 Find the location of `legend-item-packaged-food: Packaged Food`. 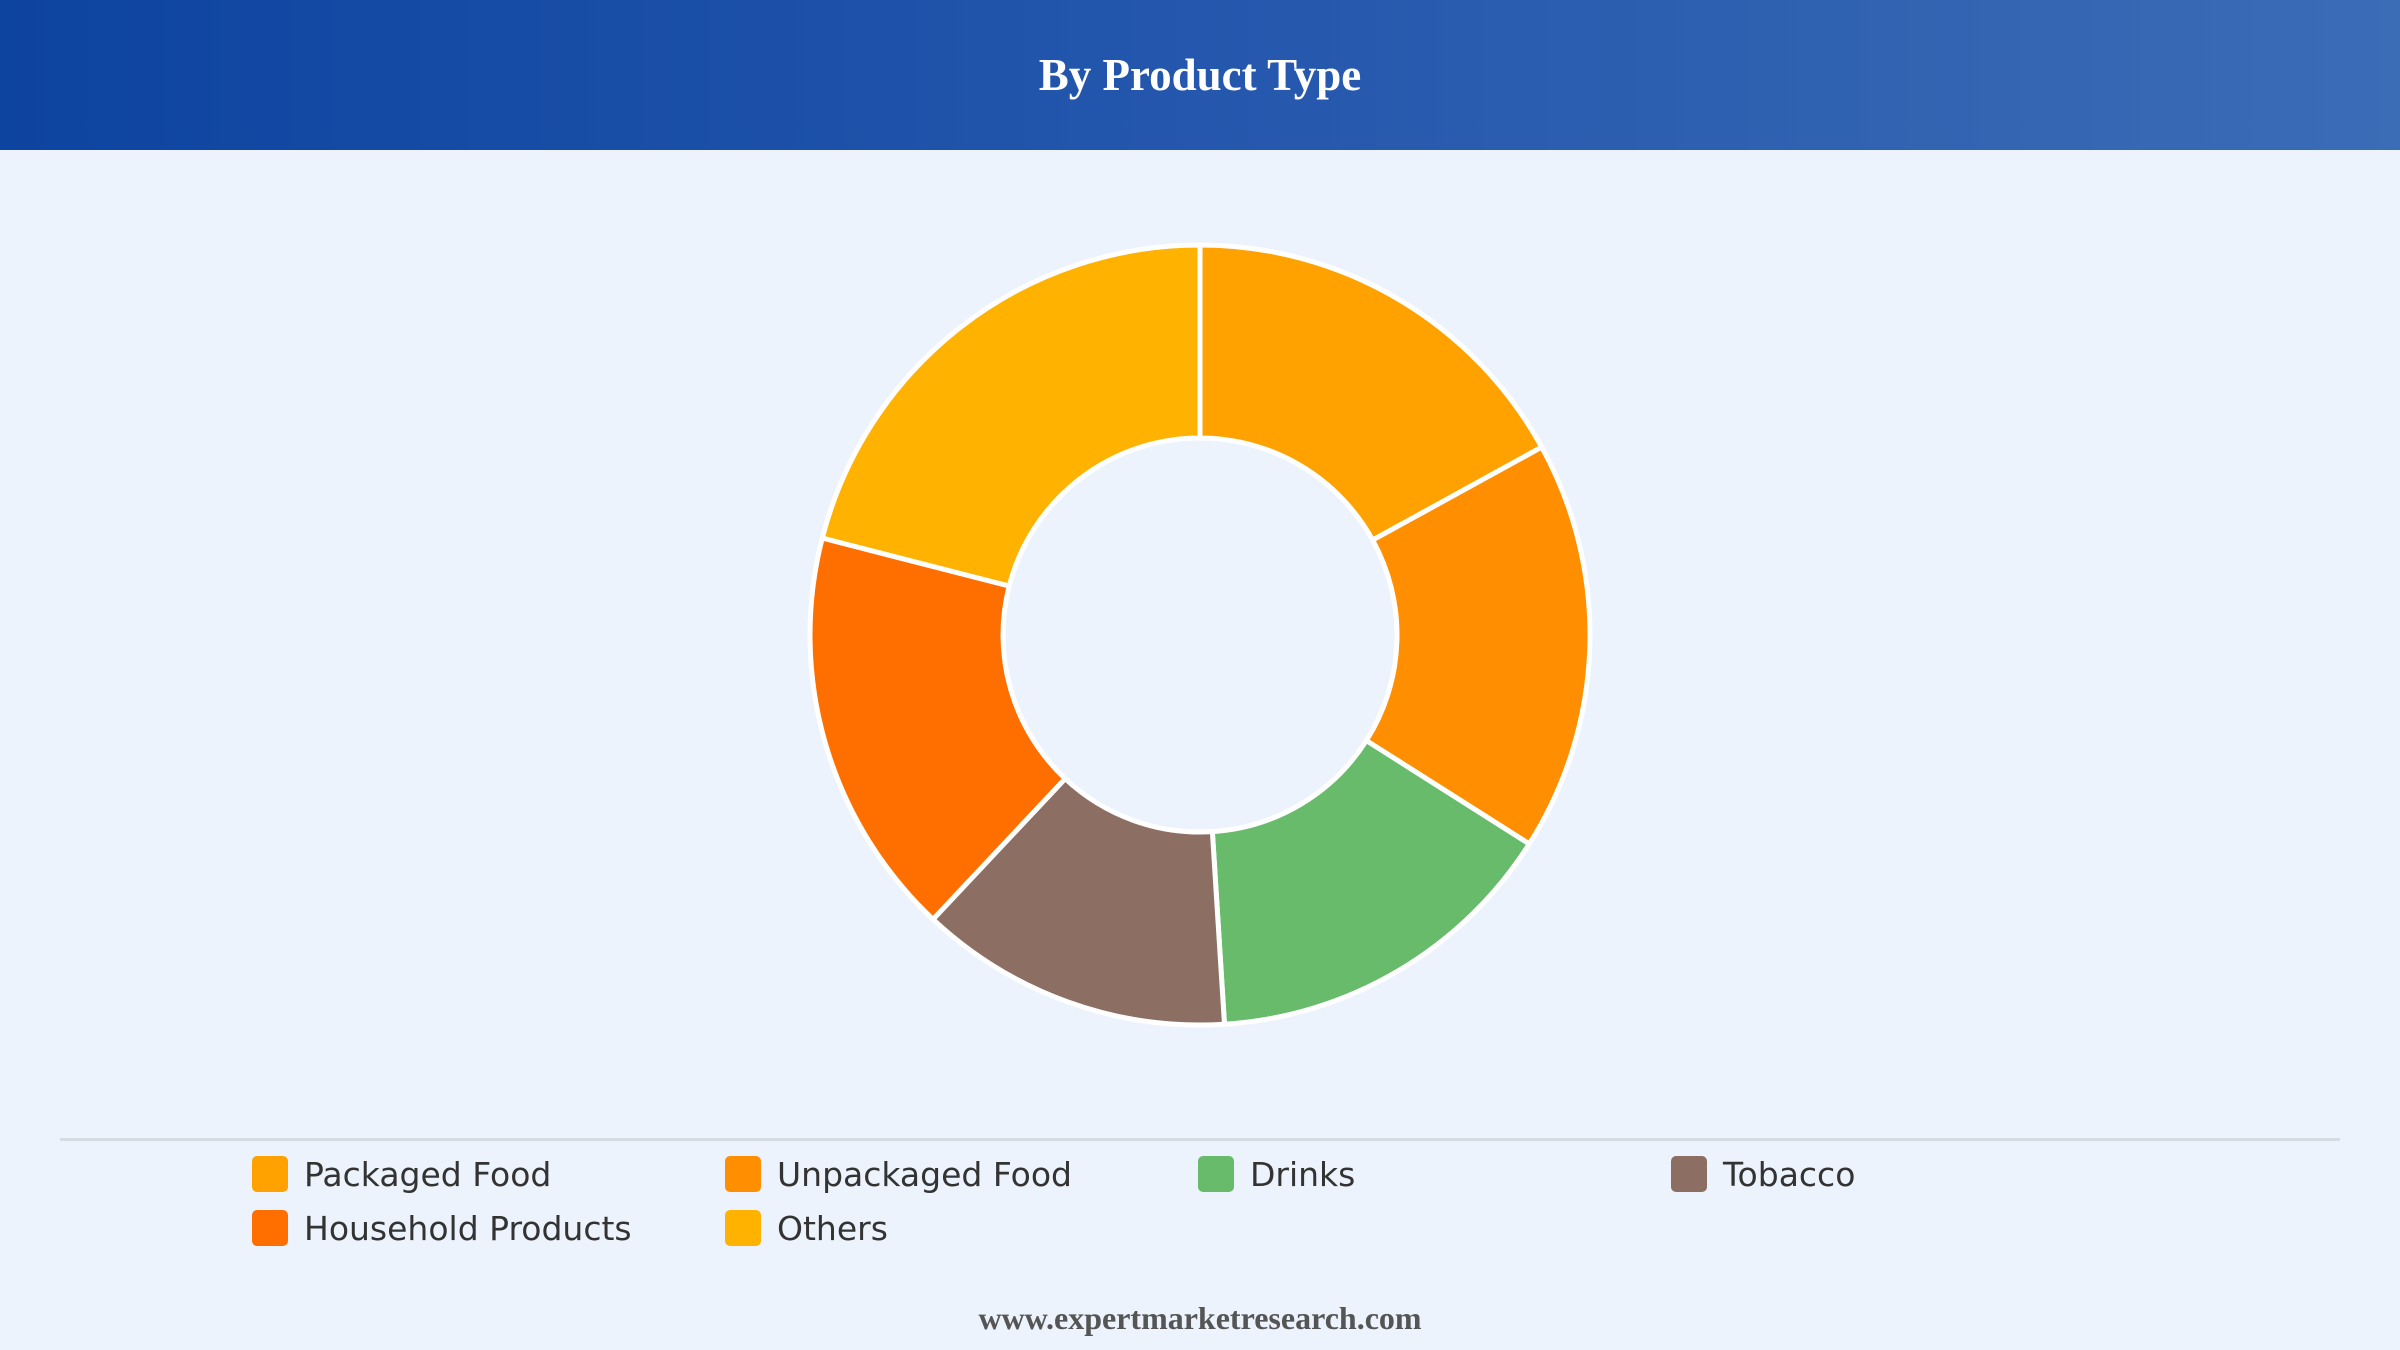

legend-item-packaged-food: Packaged Food is located at coordinates (488, 1174).